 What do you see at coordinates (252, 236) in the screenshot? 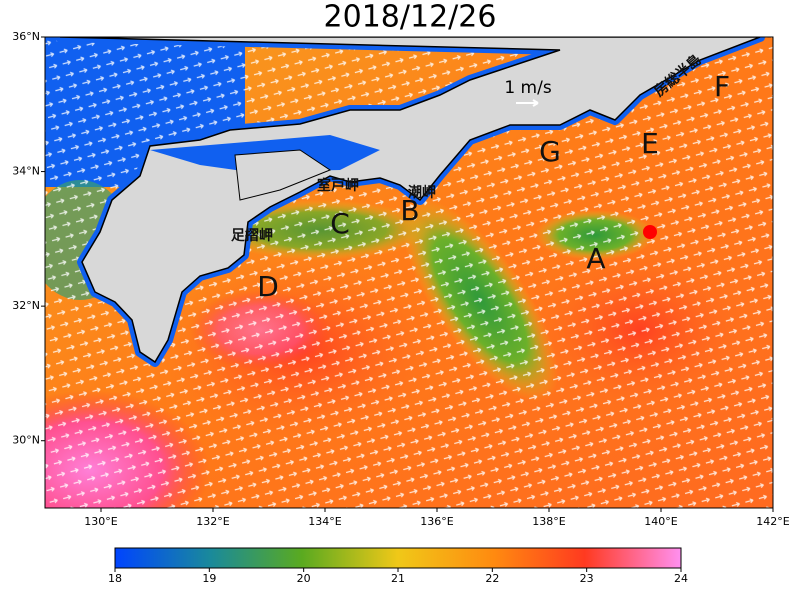
I see `cape-label: 足摺岬` at bounding box center [252, 236].